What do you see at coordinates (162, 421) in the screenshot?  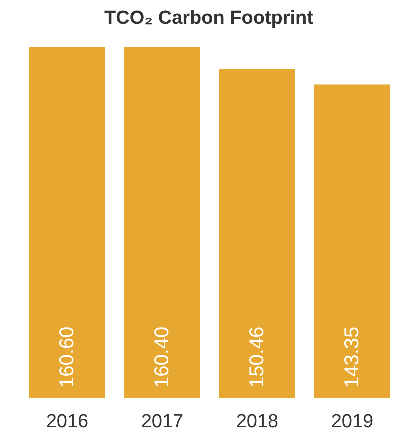 I see `x-tick-label: 2017` at bounding box center [162, 421].